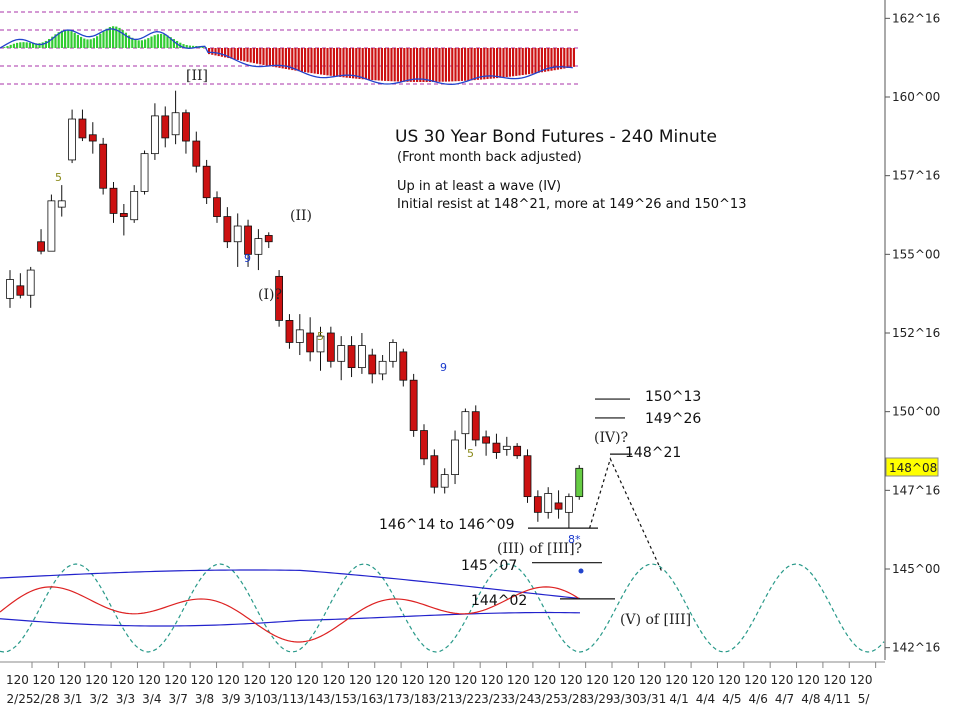  Describe the element at coordinates (810, 699) in the screenshot. I see `x-date-label: 4/8` at that location.